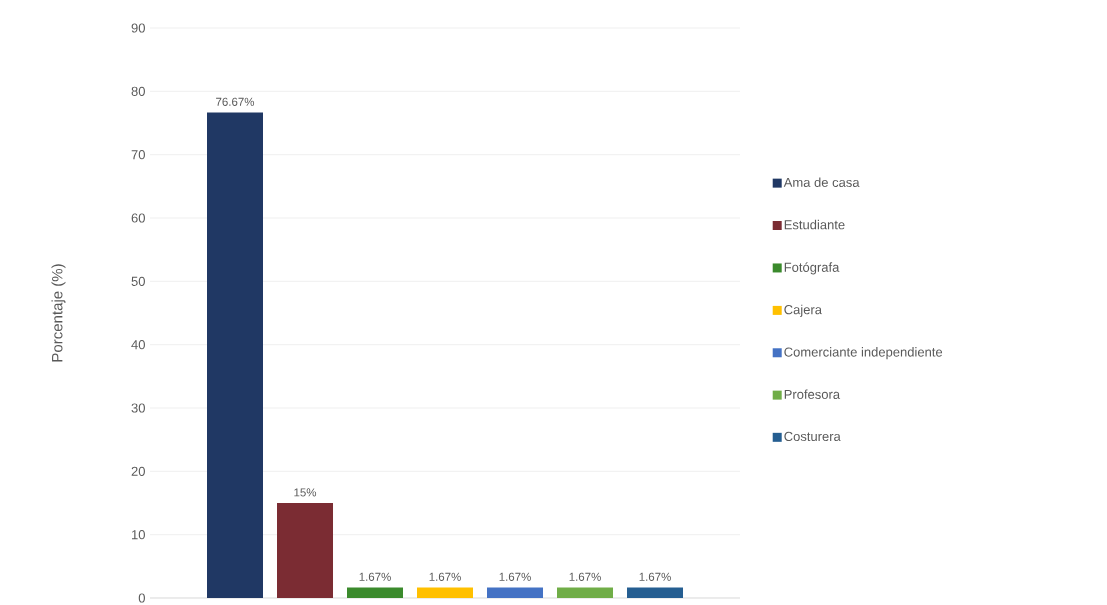 The image size is (1107, 605). What do you see at coordinates (812, 436) in the screenshot?
I see `legend-label: Costurera` at bounding box center [812, 436].